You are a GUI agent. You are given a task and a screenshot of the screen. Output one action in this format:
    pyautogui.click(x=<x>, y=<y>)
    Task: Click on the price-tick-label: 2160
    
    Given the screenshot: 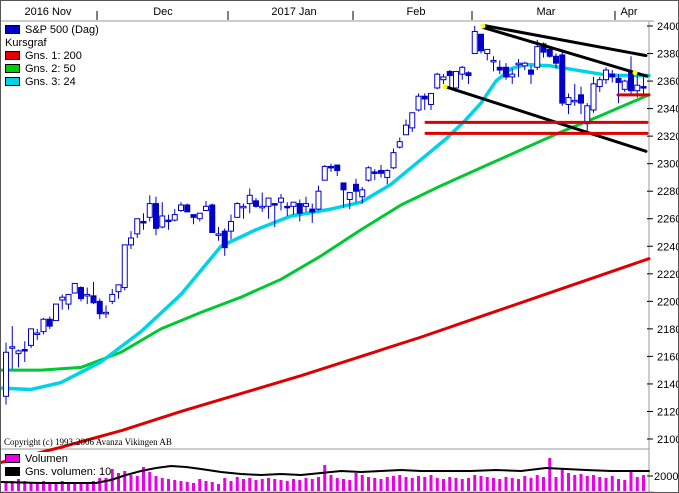 What is the action you would take?
    pyautogui.click(x=668, y=357)
    